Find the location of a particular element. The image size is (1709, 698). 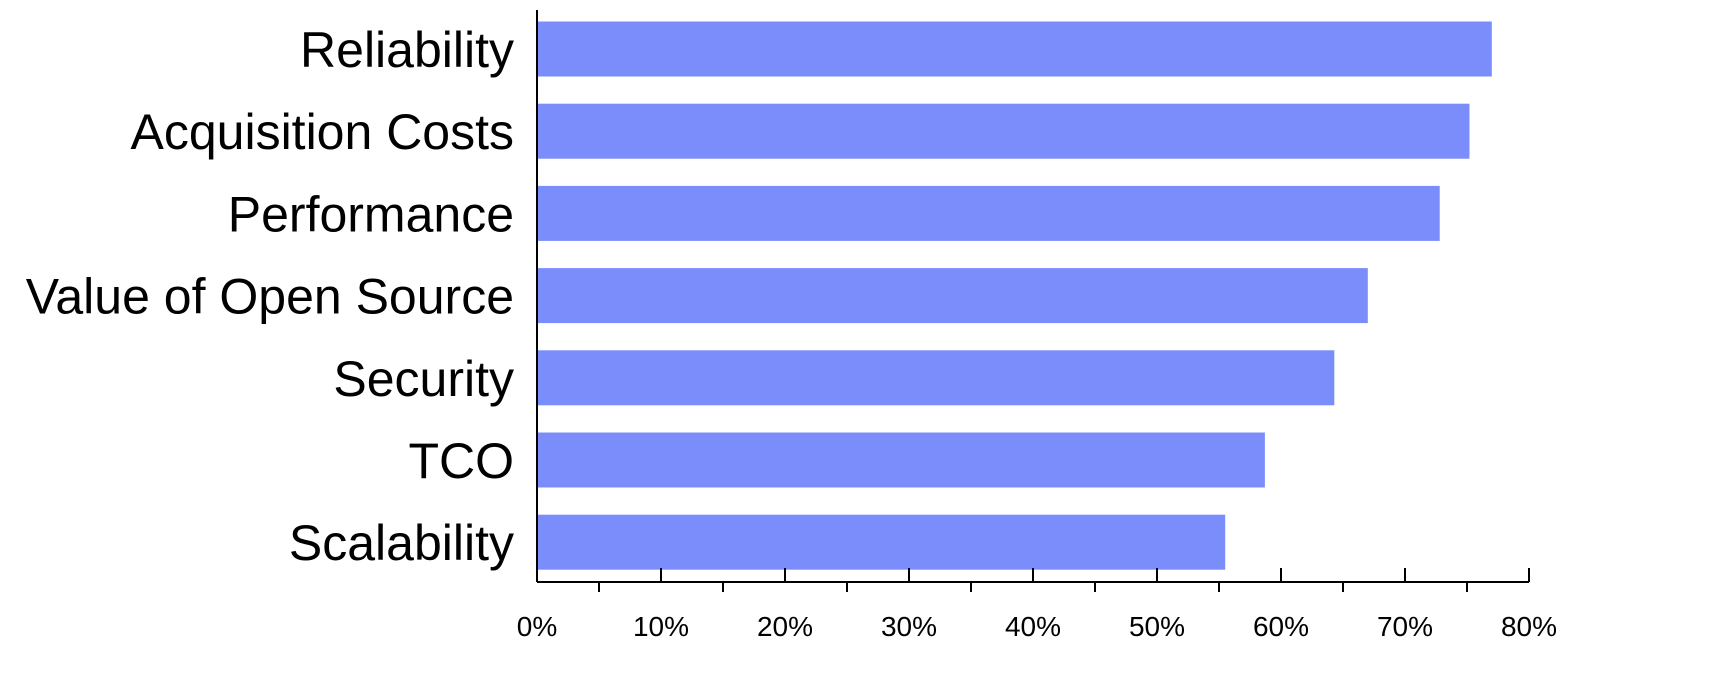

x-tick-label: 60% is located at coordinates (1281, 626).